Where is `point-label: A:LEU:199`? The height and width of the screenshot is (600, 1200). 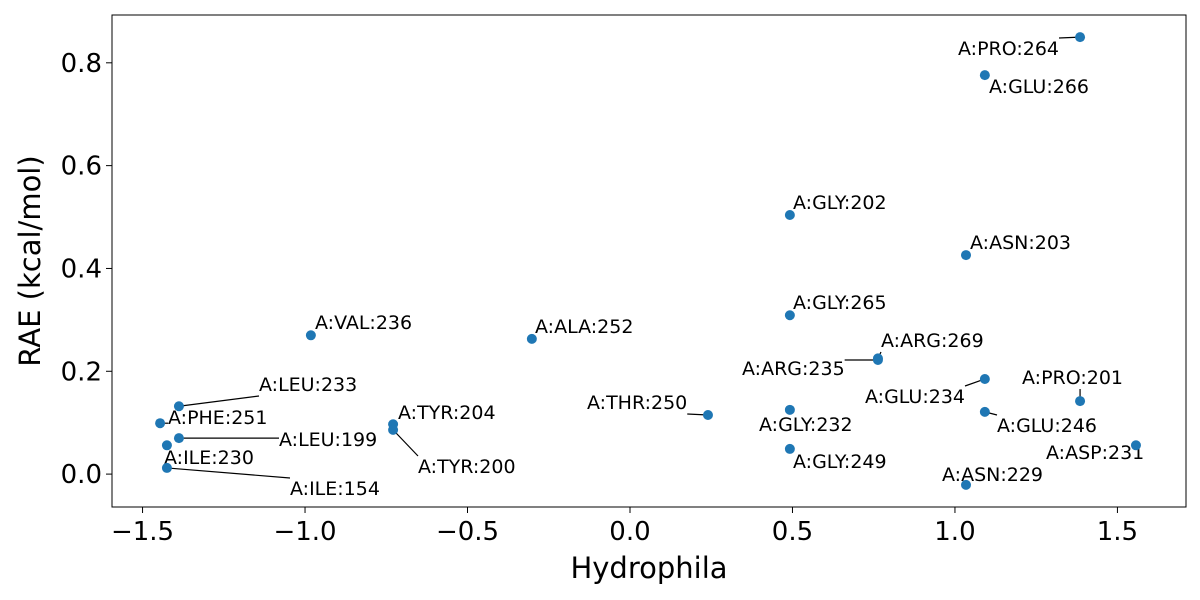 point-label: A:LEU:199 is located at coordinates (328, 440).